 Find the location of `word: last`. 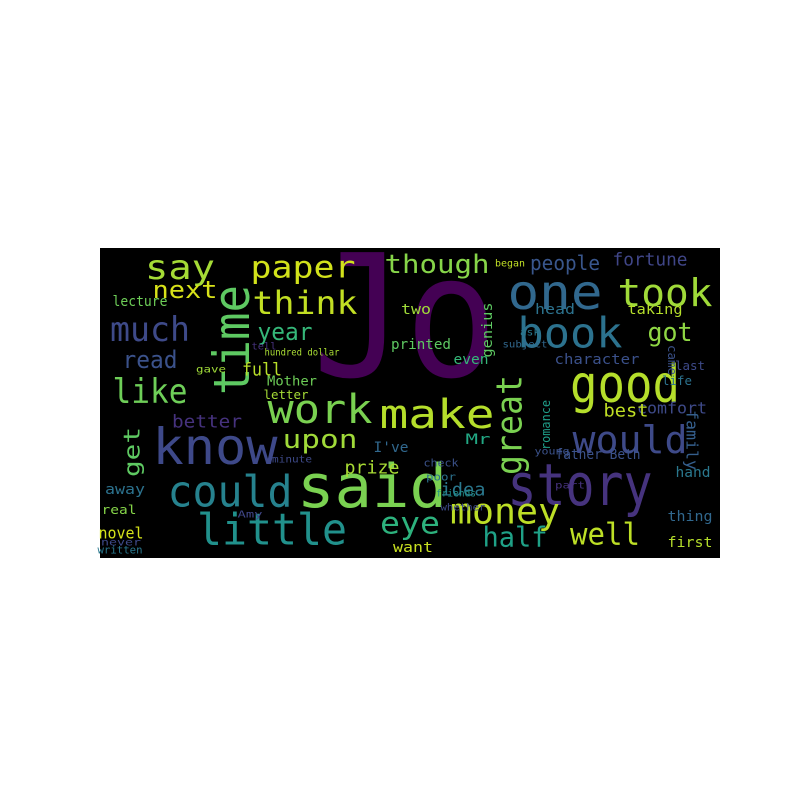

word: last is located at coordinates (690, 366).